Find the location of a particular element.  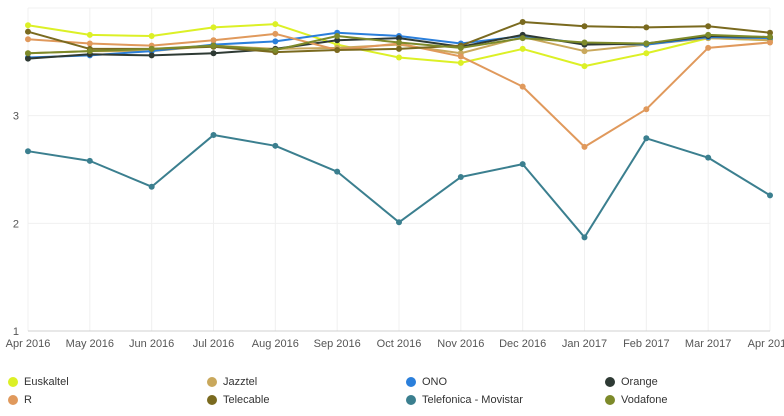

legend-item: Euskaltel is located at coordinates (38, 382).